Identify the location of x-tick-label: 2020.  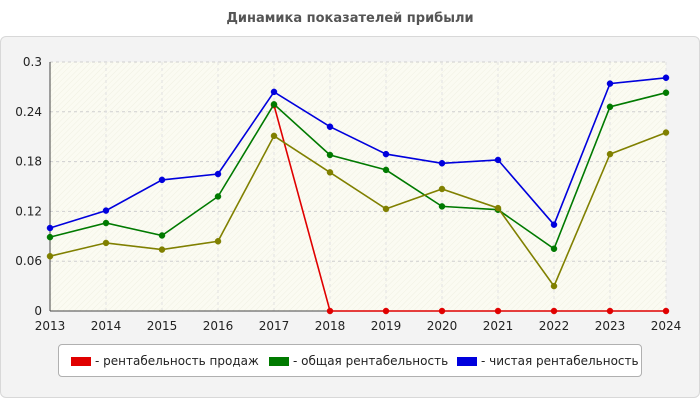
(442, 326).